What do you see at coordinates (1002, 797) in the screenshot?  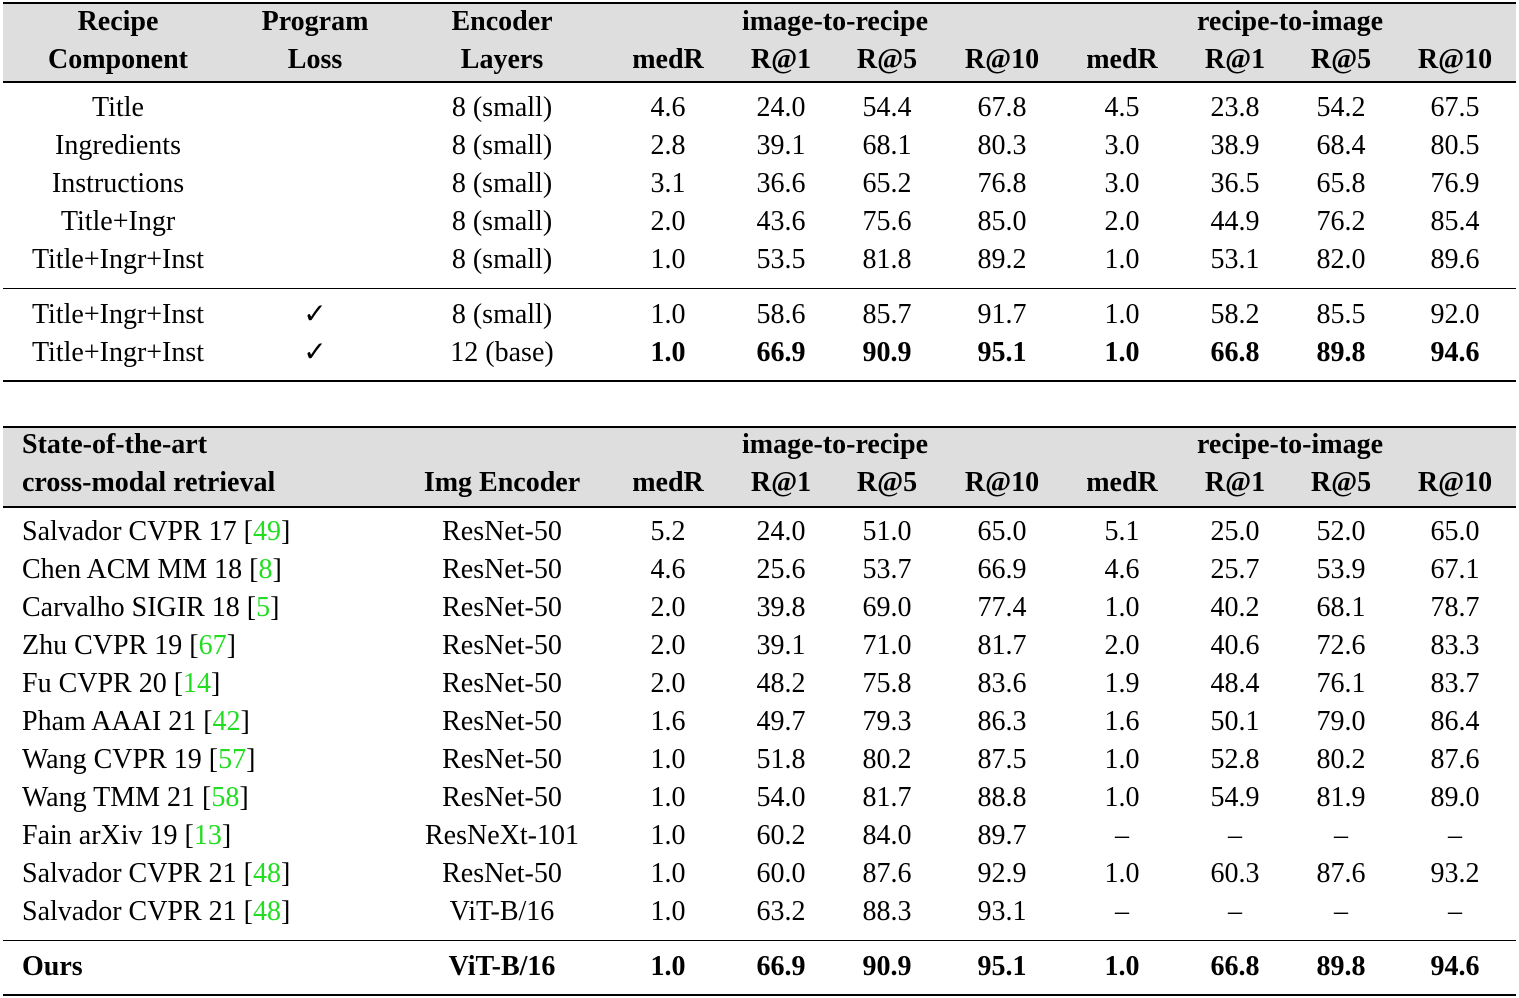 I see `metric-value: 88.8` at bounding box center [1002, 797].